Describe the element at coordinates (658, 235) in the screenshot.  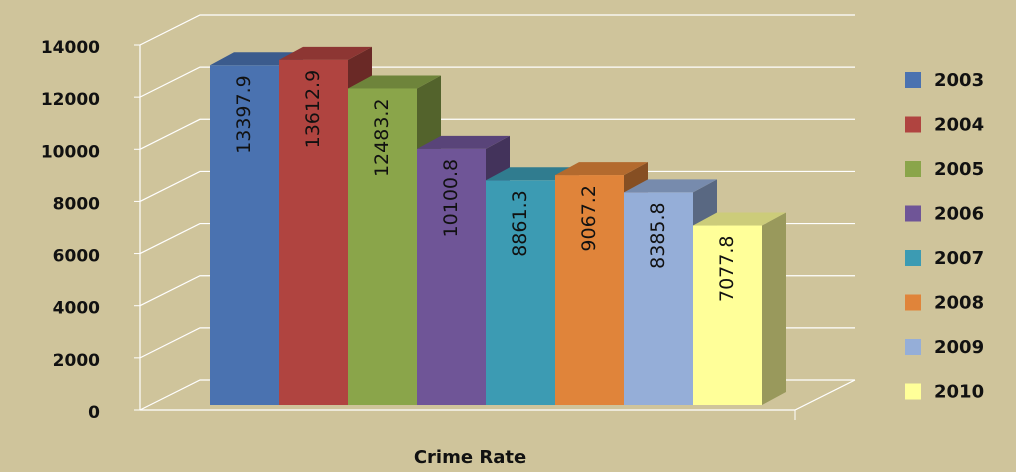
I see `value-label: 8385.8` at that location.